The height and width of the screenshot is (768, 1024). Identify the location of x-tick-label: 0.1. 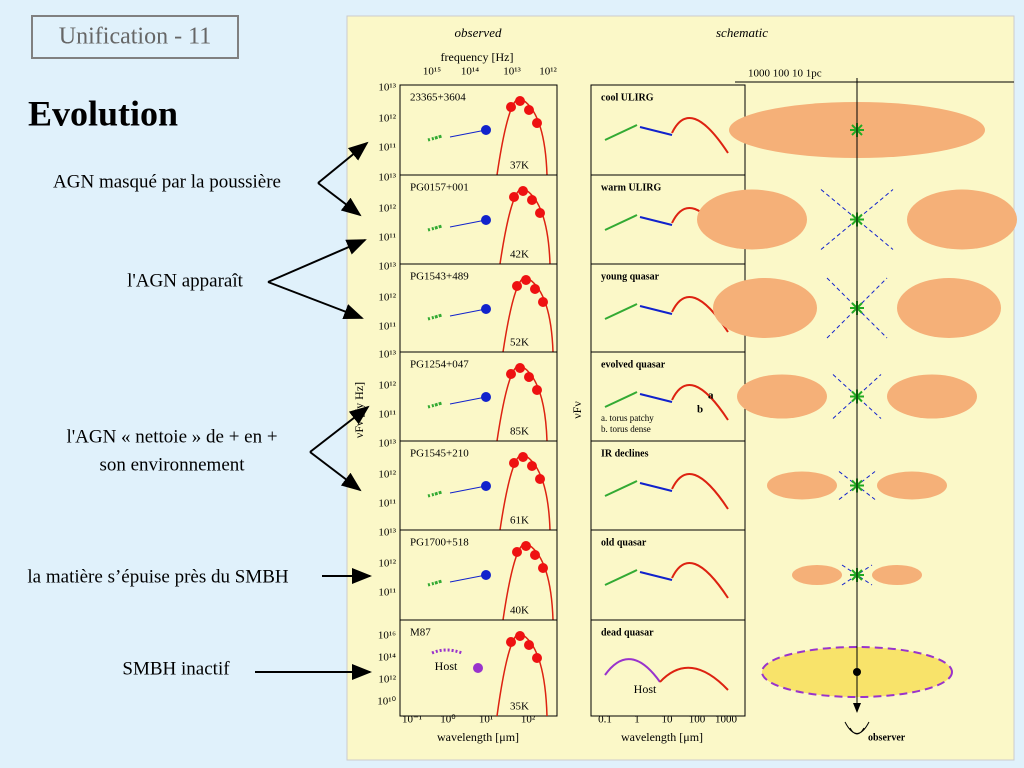
(605, 720).